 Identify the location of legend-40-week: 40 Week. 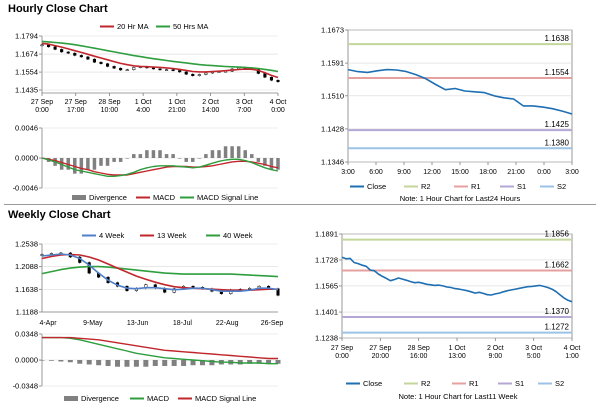
(238, 235).